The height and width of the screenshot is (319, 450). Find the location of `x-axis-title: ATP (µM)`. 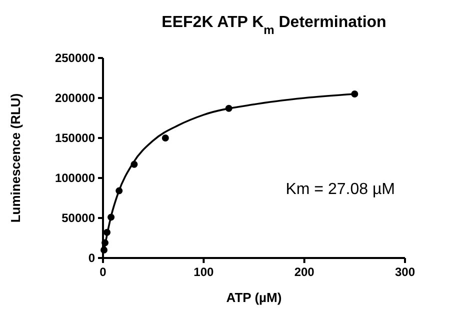

x-axis-title: ATP (µM) is located at coordinates (254, 297).